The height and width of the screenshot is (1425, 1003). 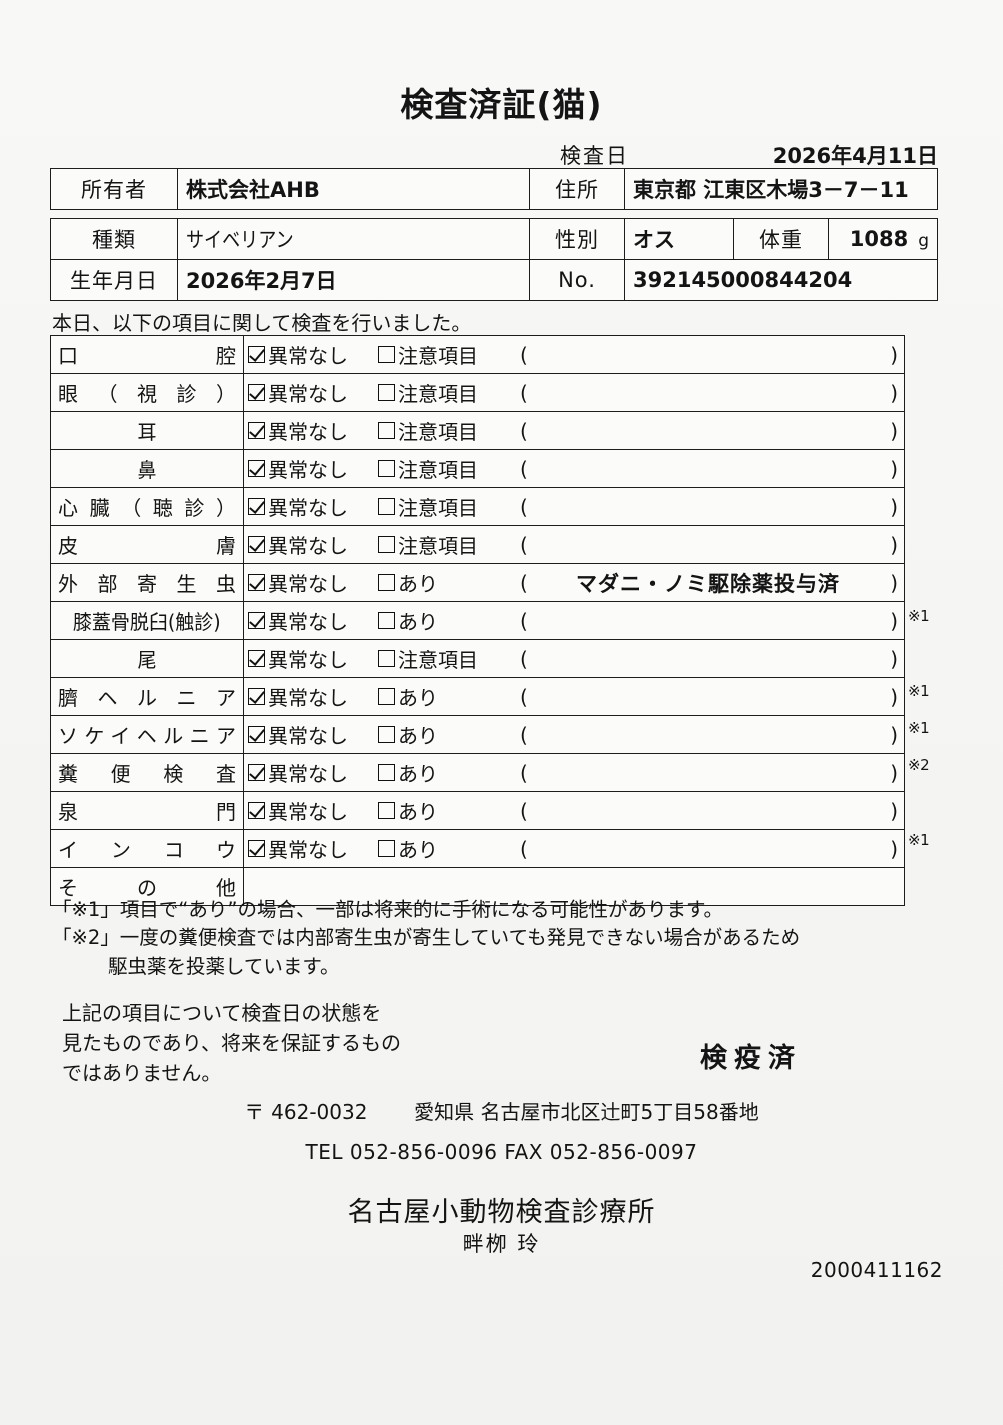 What do you see at coordinates (501, 1212) in the screenshot?
I see `clinic-name: 名古屋小動物検査診療所` at bounding box center [501, 1212].